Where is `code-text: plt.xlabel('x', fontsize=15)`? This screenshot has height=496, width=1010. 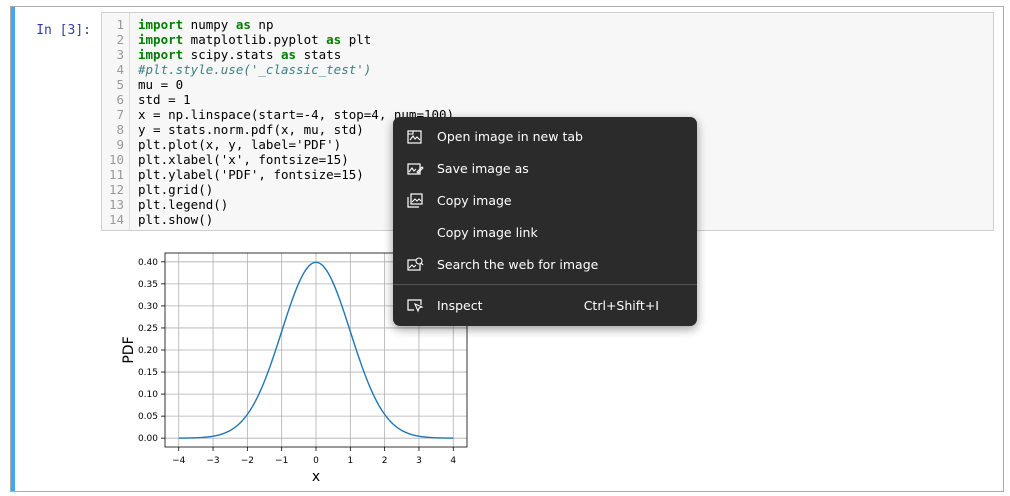
code-text: plt.xlabel('x', fontsize=15) is located at coordinates (243, 159).